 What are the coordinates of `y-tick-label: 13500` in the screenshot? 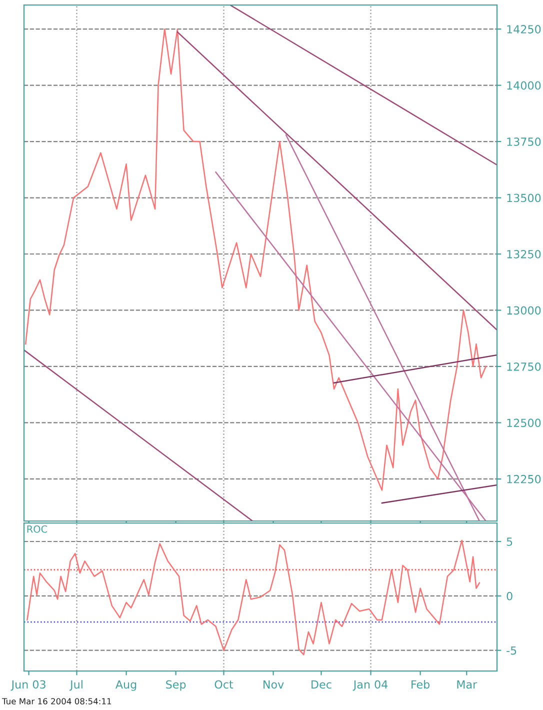 It's located at (524, 198).